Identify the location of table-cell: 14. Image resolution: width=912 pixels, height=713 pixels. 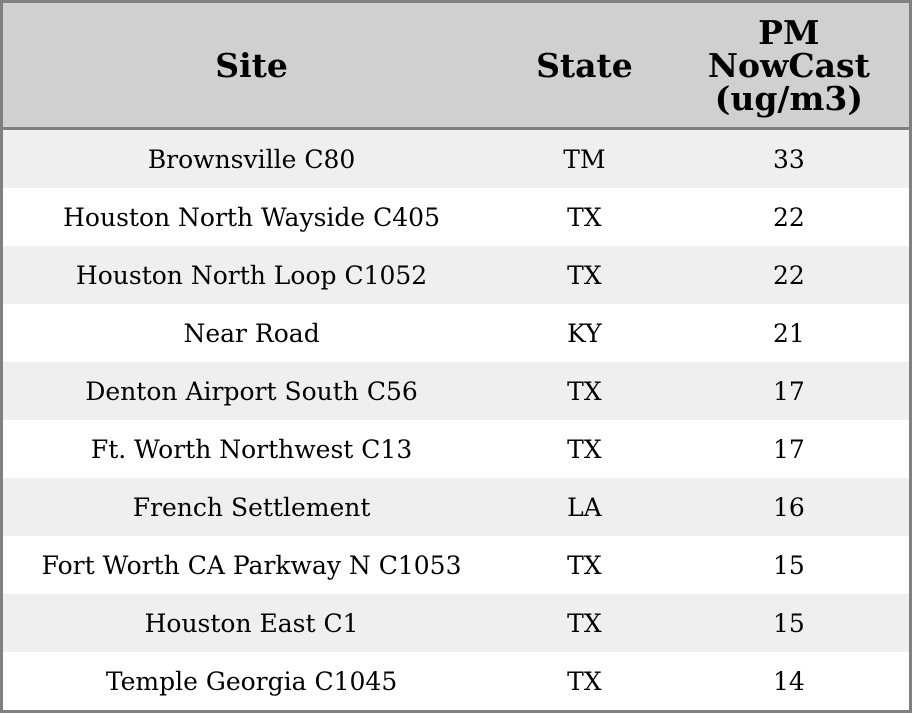
(789, 682).